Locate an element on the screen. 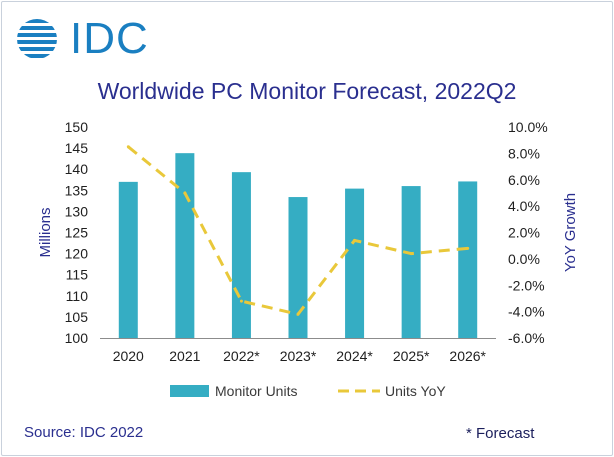  y2-tick-label: 0.0% is located at coordinates (524, 259).